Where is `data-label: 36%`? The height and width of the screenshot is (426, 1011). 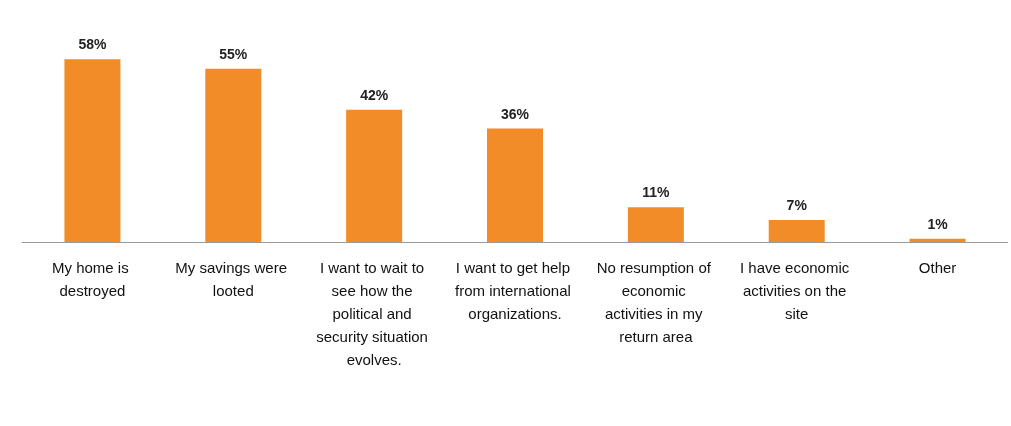
data-label: 36% is located at coordinates (515, 113).